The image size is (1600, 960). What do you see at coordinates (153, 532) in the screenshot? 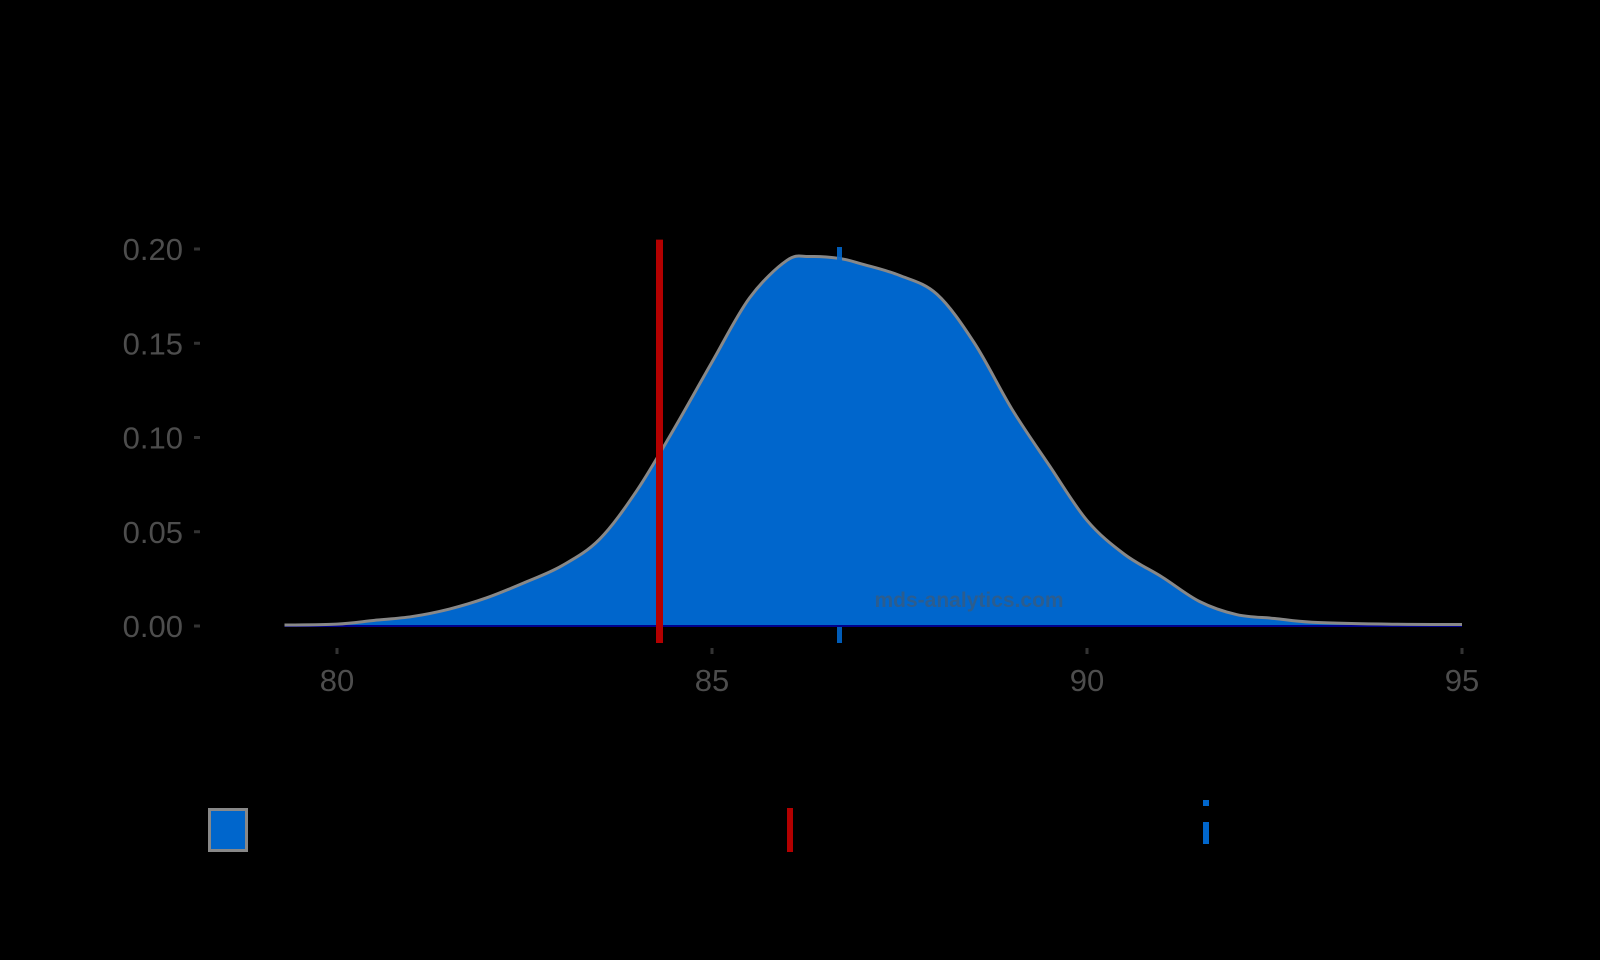
I see `y-tick-label: 0.05` at bounding box center [153, 532].